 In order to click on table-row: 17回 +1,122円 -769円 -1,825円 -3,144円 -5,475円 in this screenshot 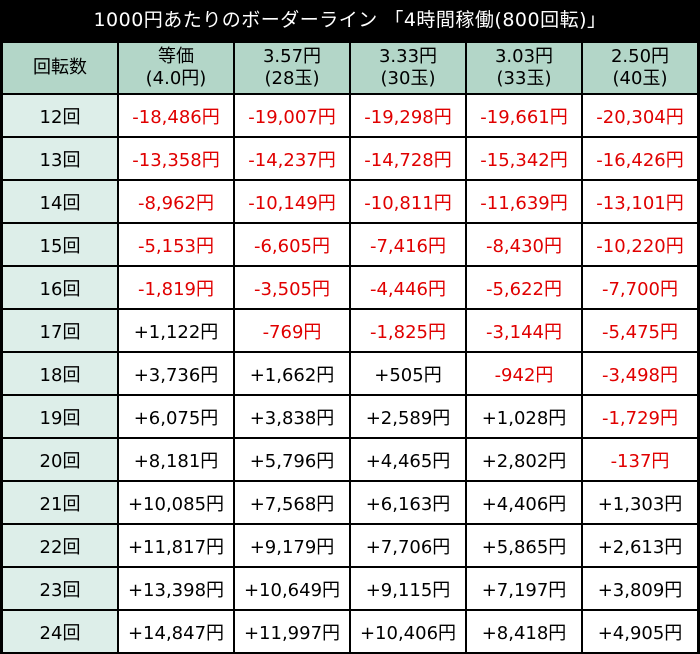, I will do `click(350, 330)`.